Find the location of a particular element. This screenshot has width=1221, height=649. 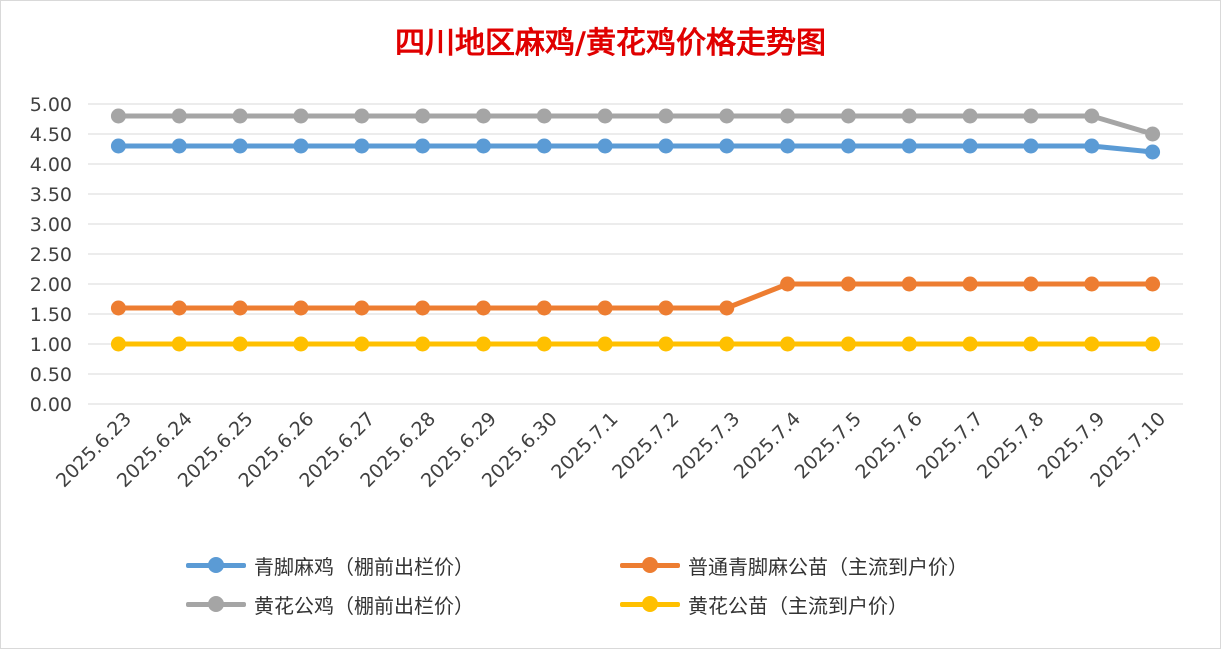

y-tick-label: 4.50 is located at coordinates (51, 135).